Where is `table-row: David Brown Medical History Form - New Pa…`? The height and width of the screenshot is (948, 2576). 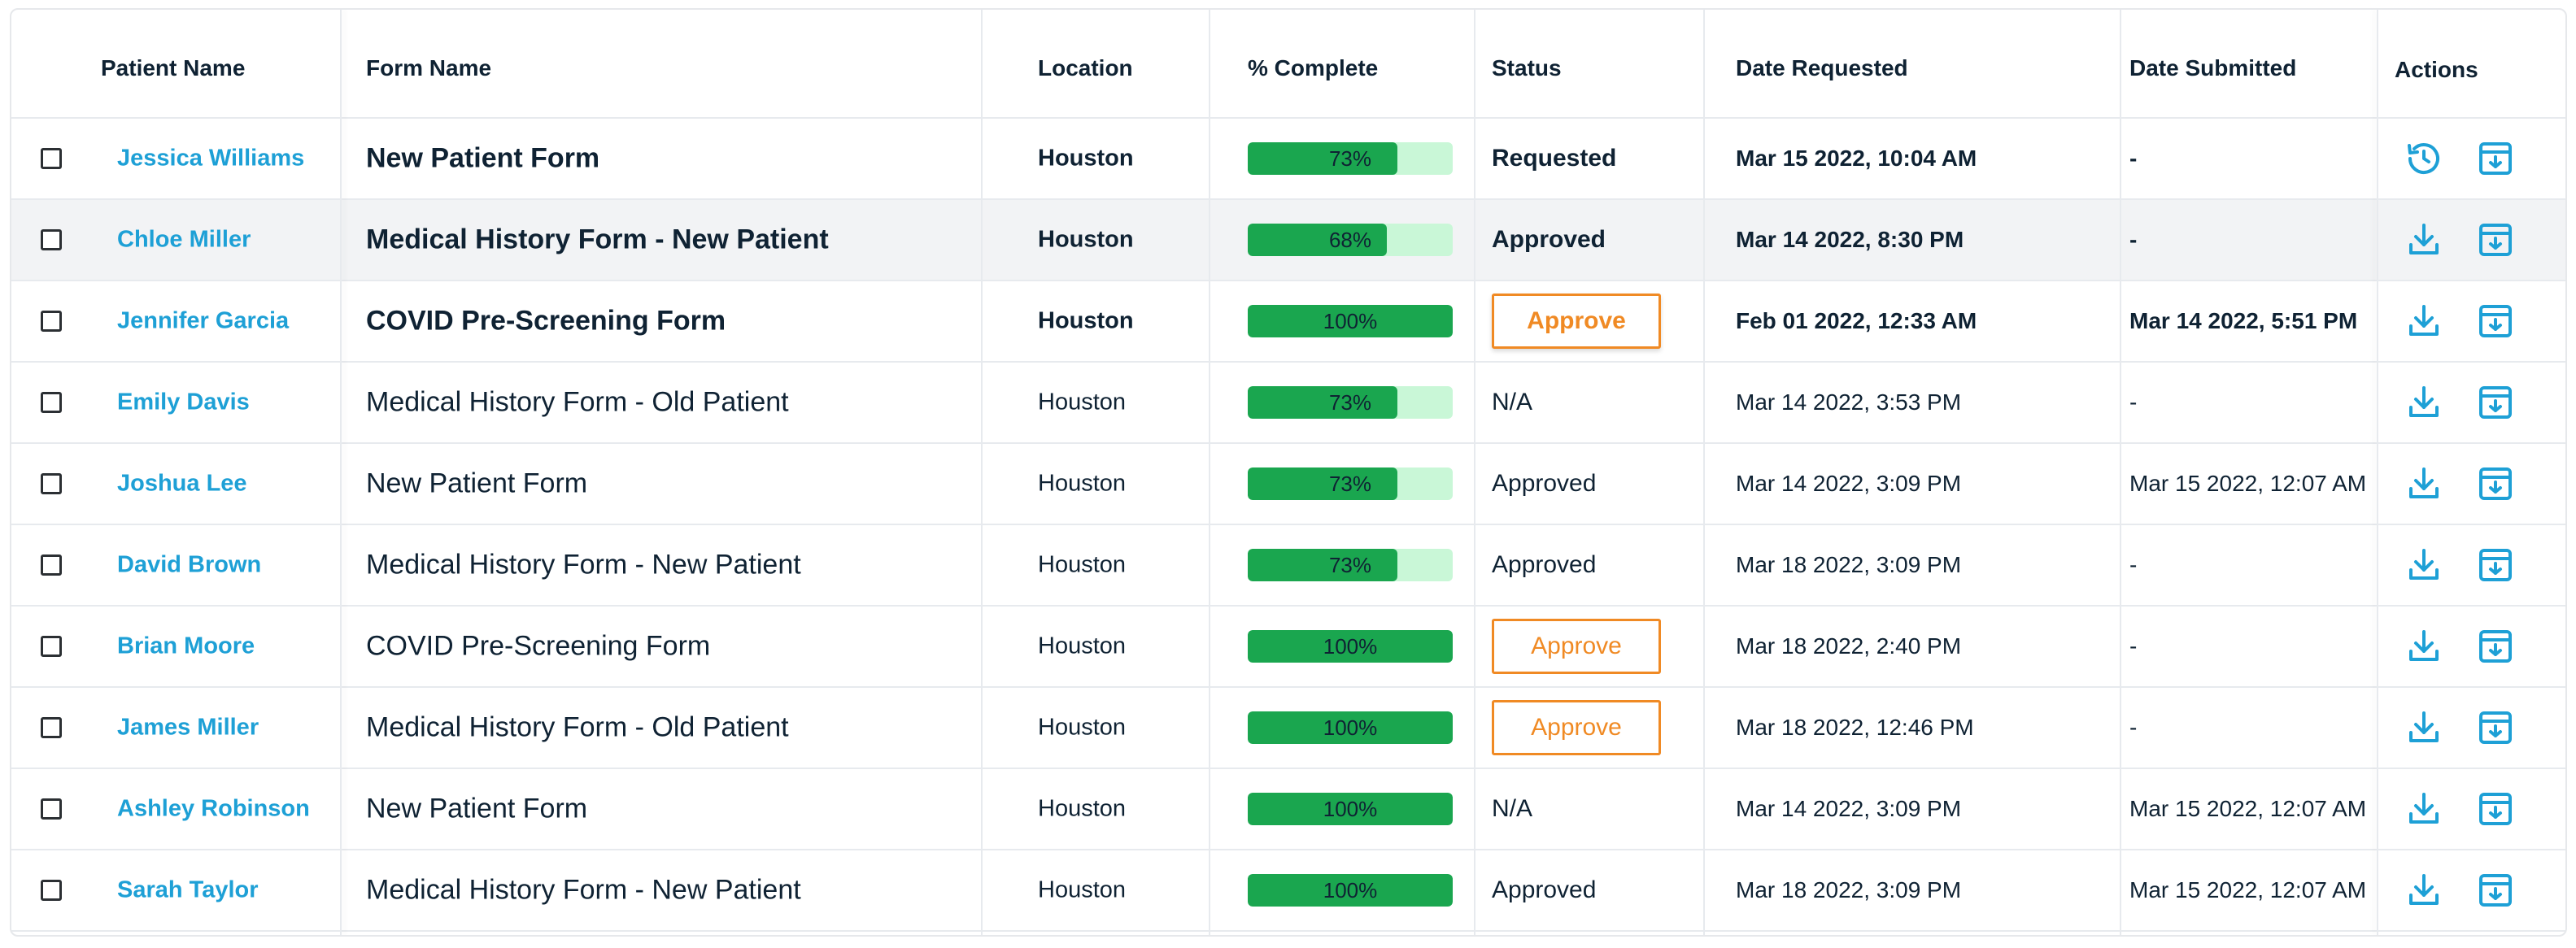 table-row: David Brown Medical History Form - New Pa… is located at coordinates (1288, 566).